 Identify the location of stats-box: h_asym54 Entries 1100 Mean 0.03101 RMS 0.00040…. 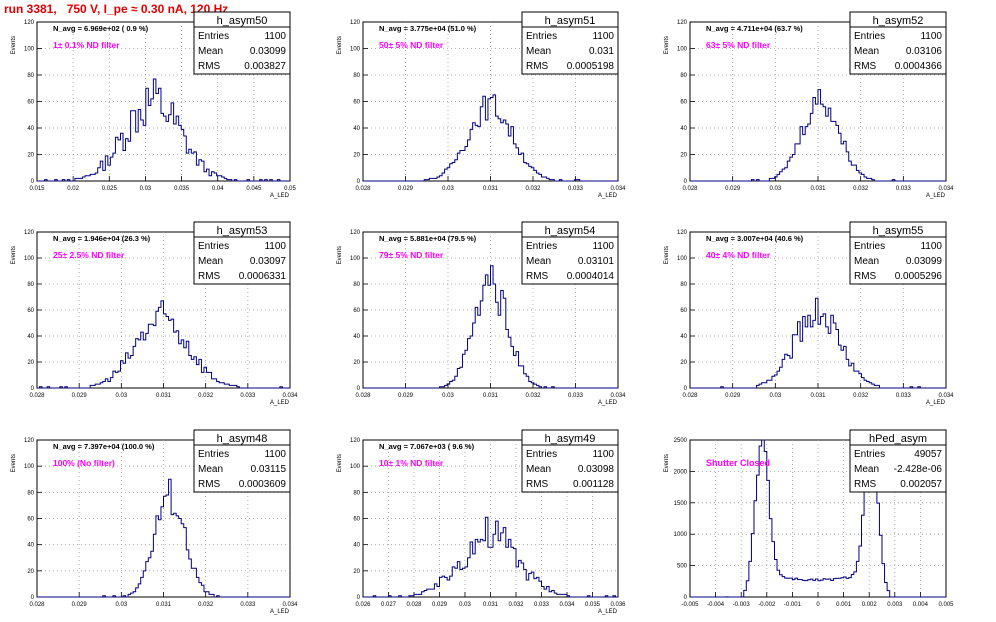
(570, 253).